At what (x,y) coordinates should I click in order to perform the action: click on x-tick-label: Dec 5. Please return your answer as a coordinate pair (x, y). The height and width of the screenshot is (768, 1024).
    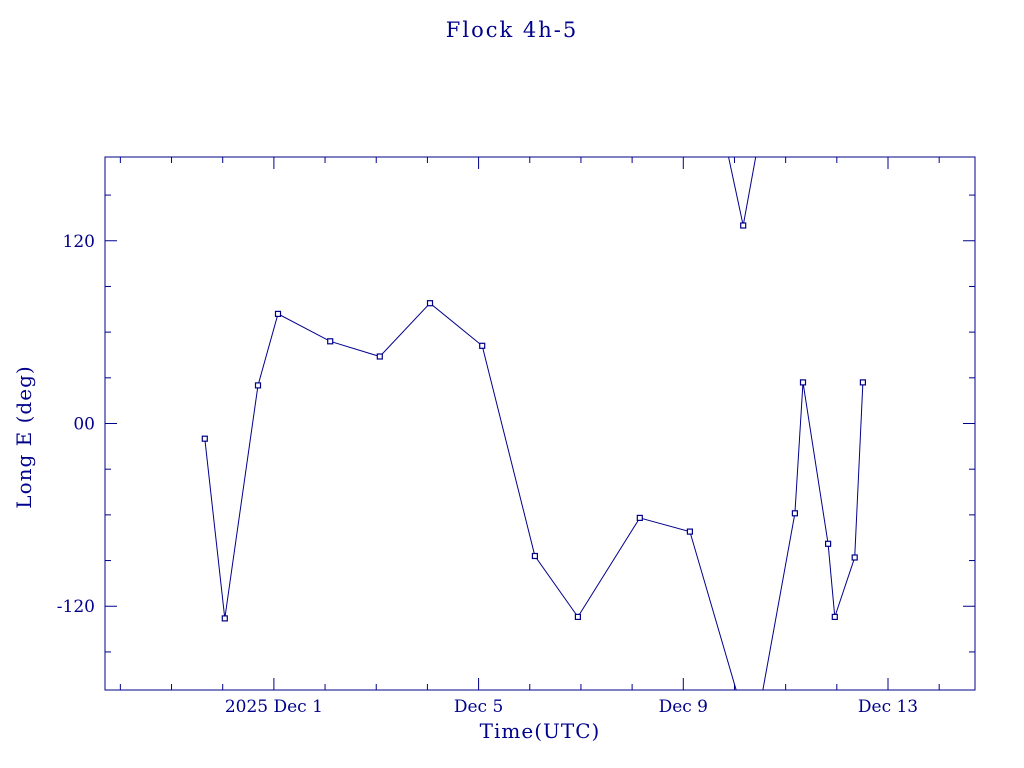
    Looking at the image, I should click on (478, 707).